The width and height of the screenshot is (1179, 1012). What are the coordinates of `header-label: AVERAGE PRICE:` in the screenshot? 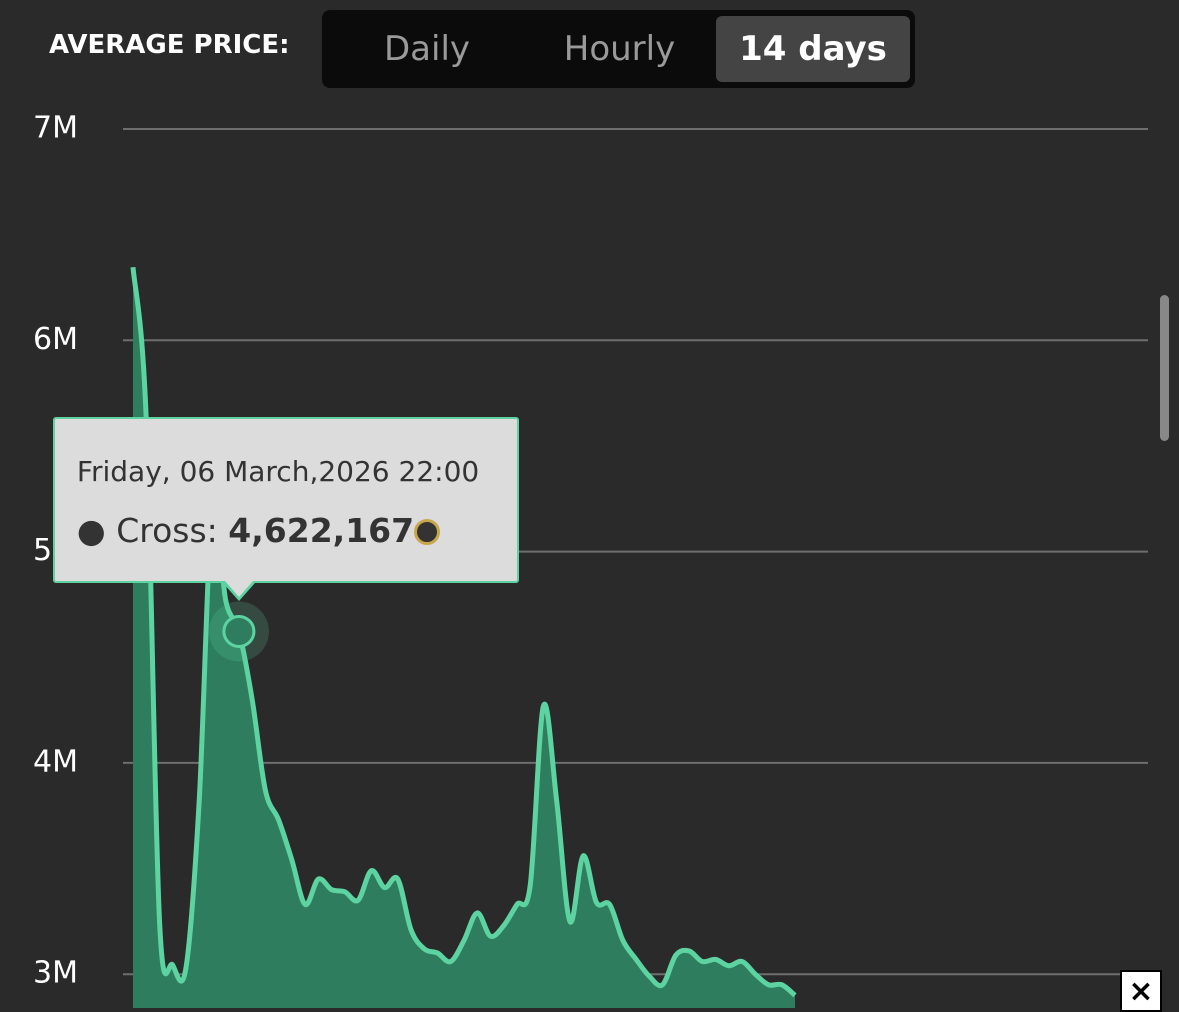 It's located at (169, 45).